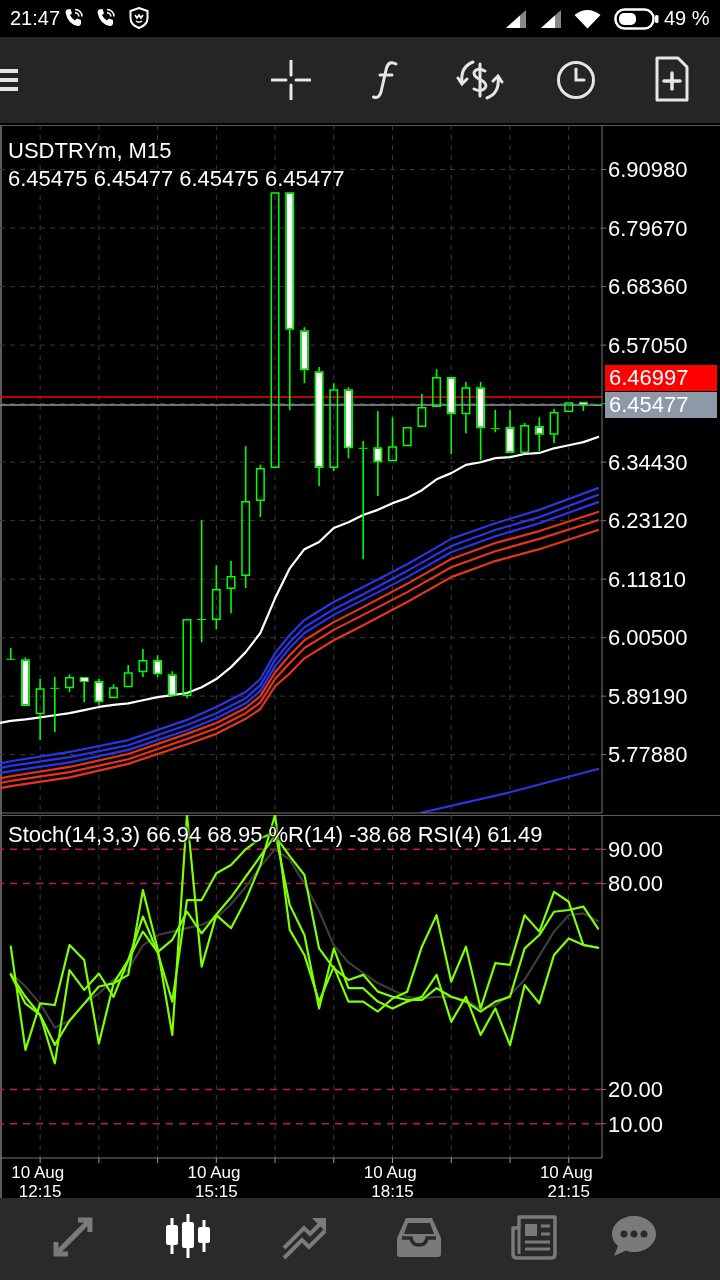  What do you see at coordinates (648, 696) in the screenshot?
I see `y-tick-label: 5.89190` at bounding box center [648, 696].